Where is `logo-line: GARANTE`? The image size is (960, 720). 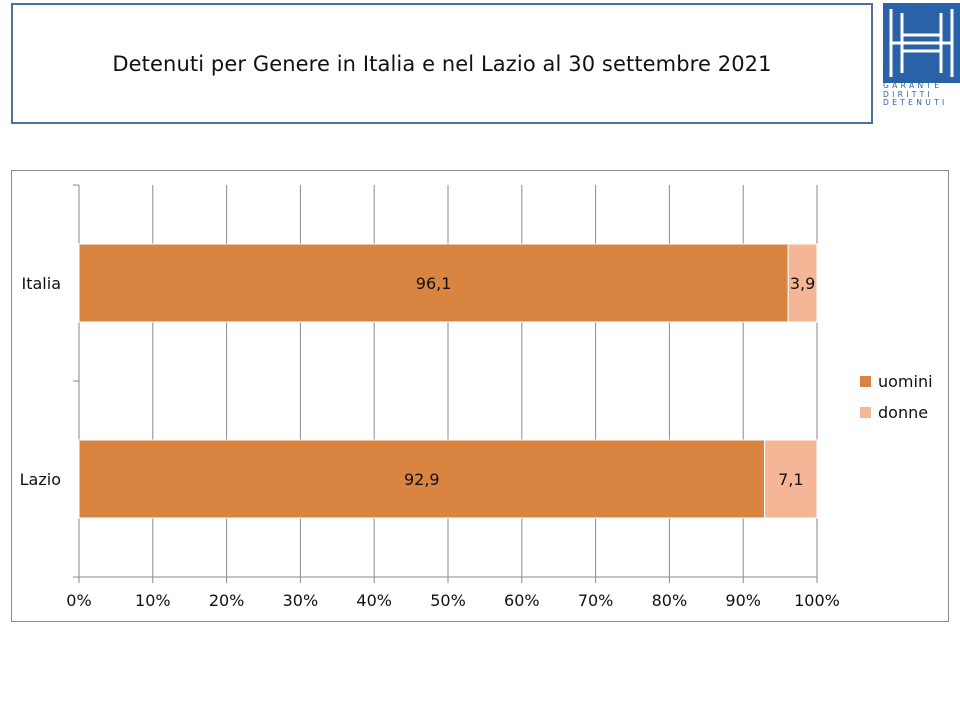 logo-line: GARANTE is located at coordinates (913, 85).